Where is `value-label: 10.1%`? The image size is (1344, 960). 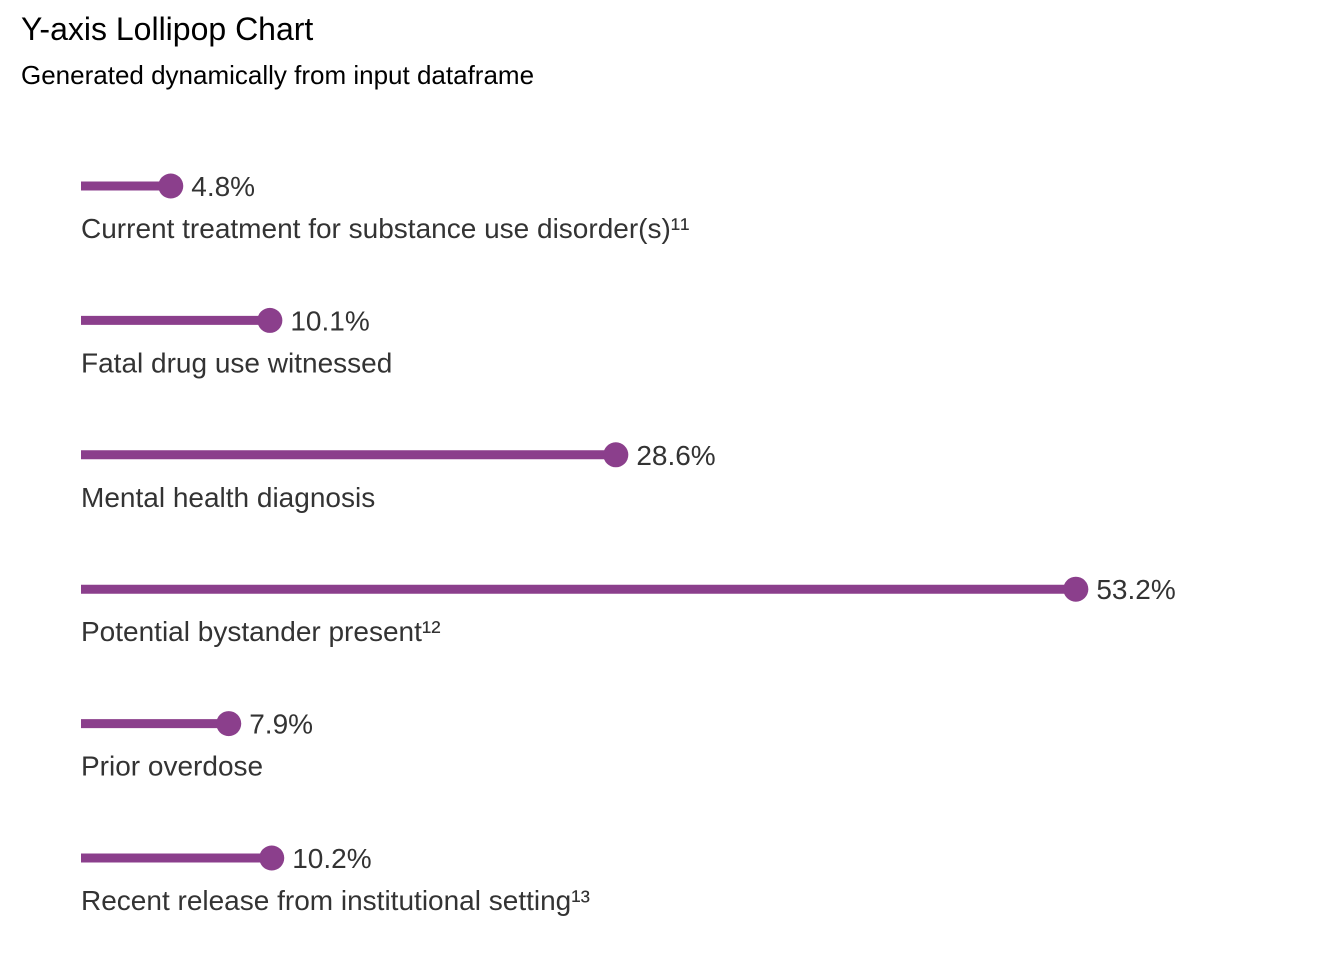
value-label: 10.1% is located at coordinates (329, 320).